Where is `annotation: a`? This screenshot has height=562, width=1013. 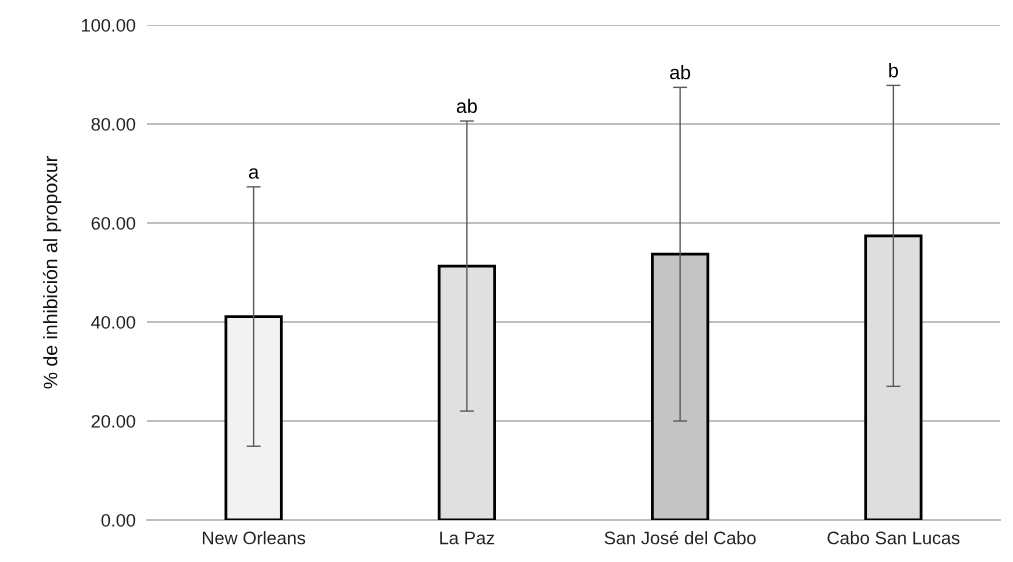 annotation: a is located at coordinates (254, 173).